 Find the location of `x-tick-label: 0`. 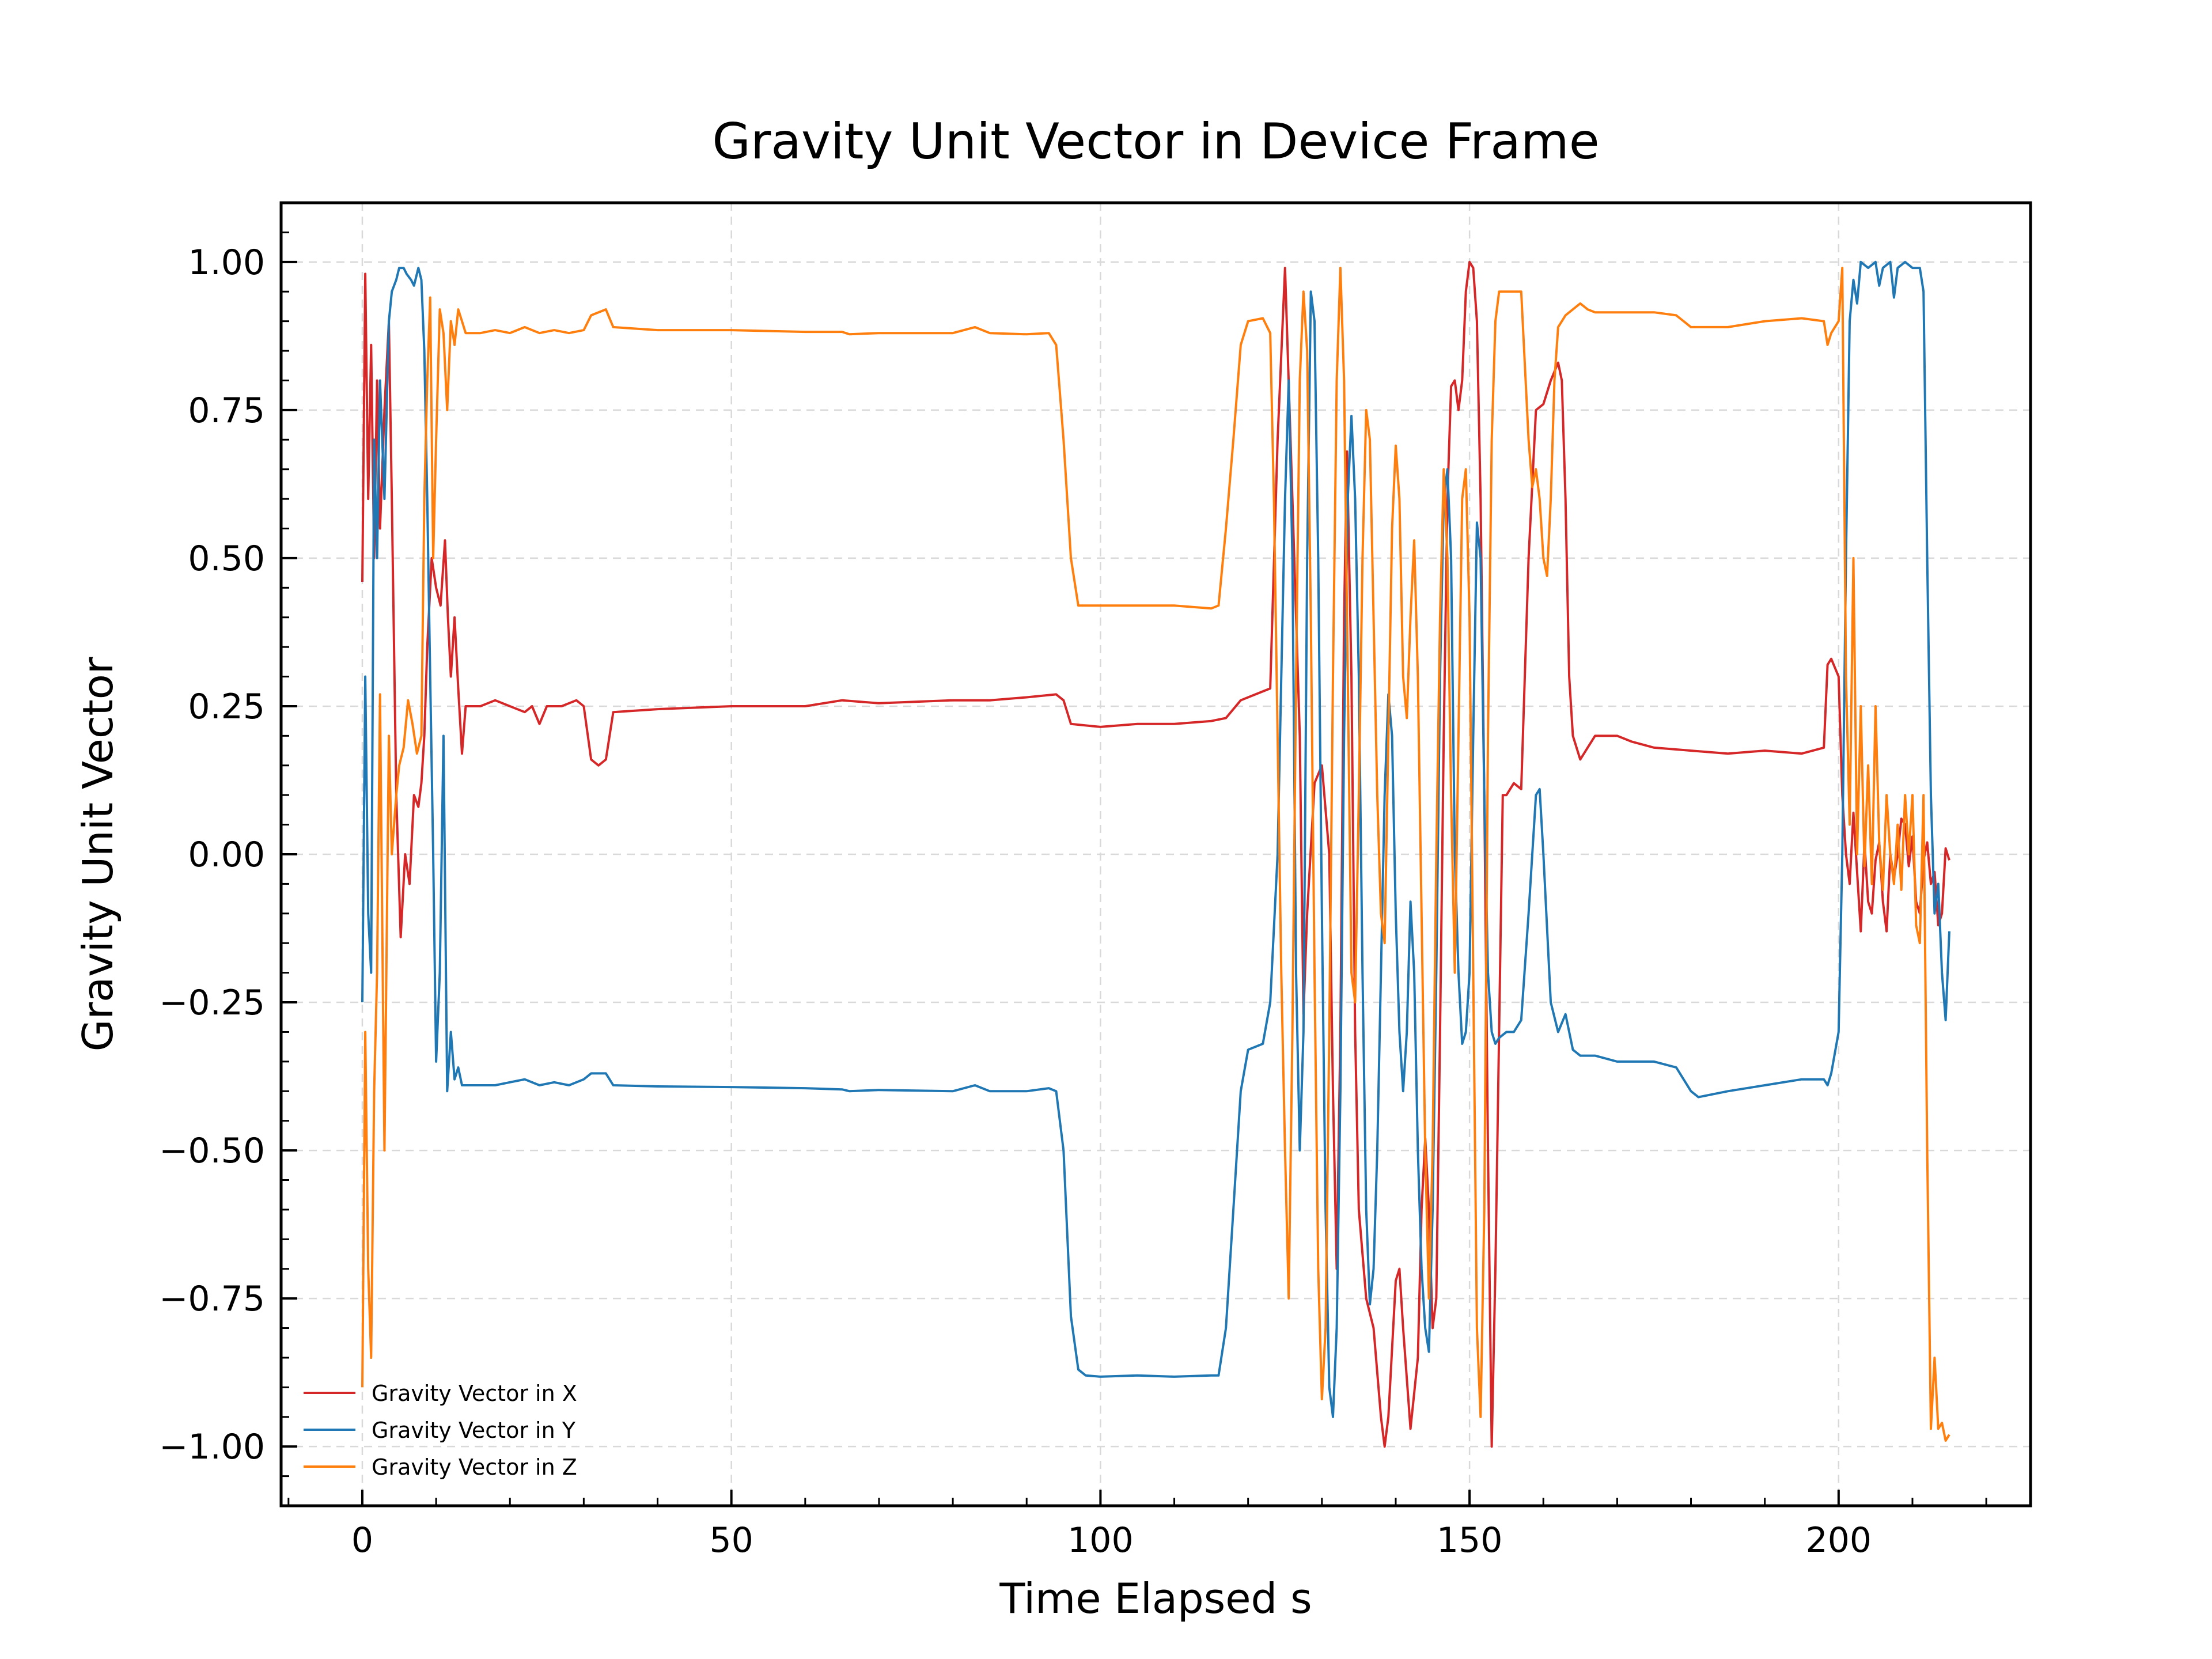

x-tick-label: 0 is located at coordinates (362, 1540).